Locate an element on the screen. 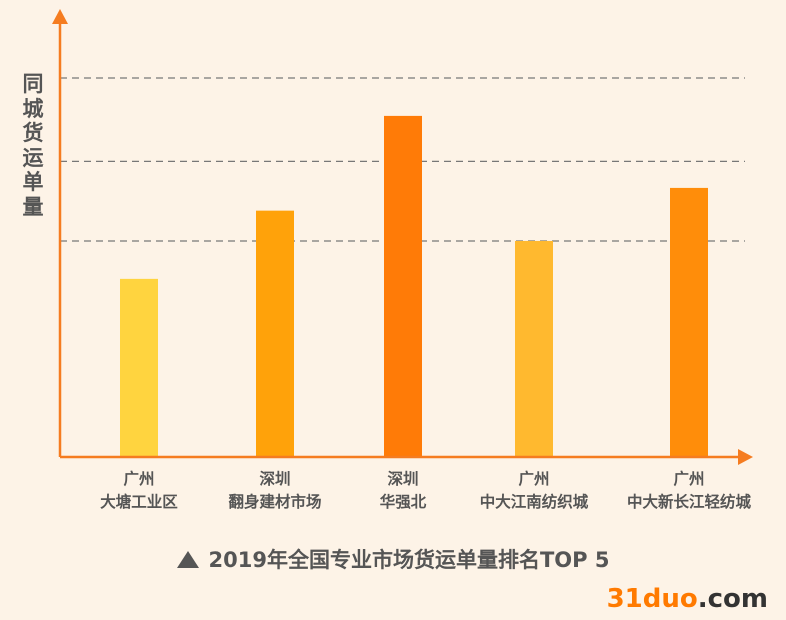 This screenshot has width=786, height=620. watermark-suffix: .com is located at coordinates (732, 599).